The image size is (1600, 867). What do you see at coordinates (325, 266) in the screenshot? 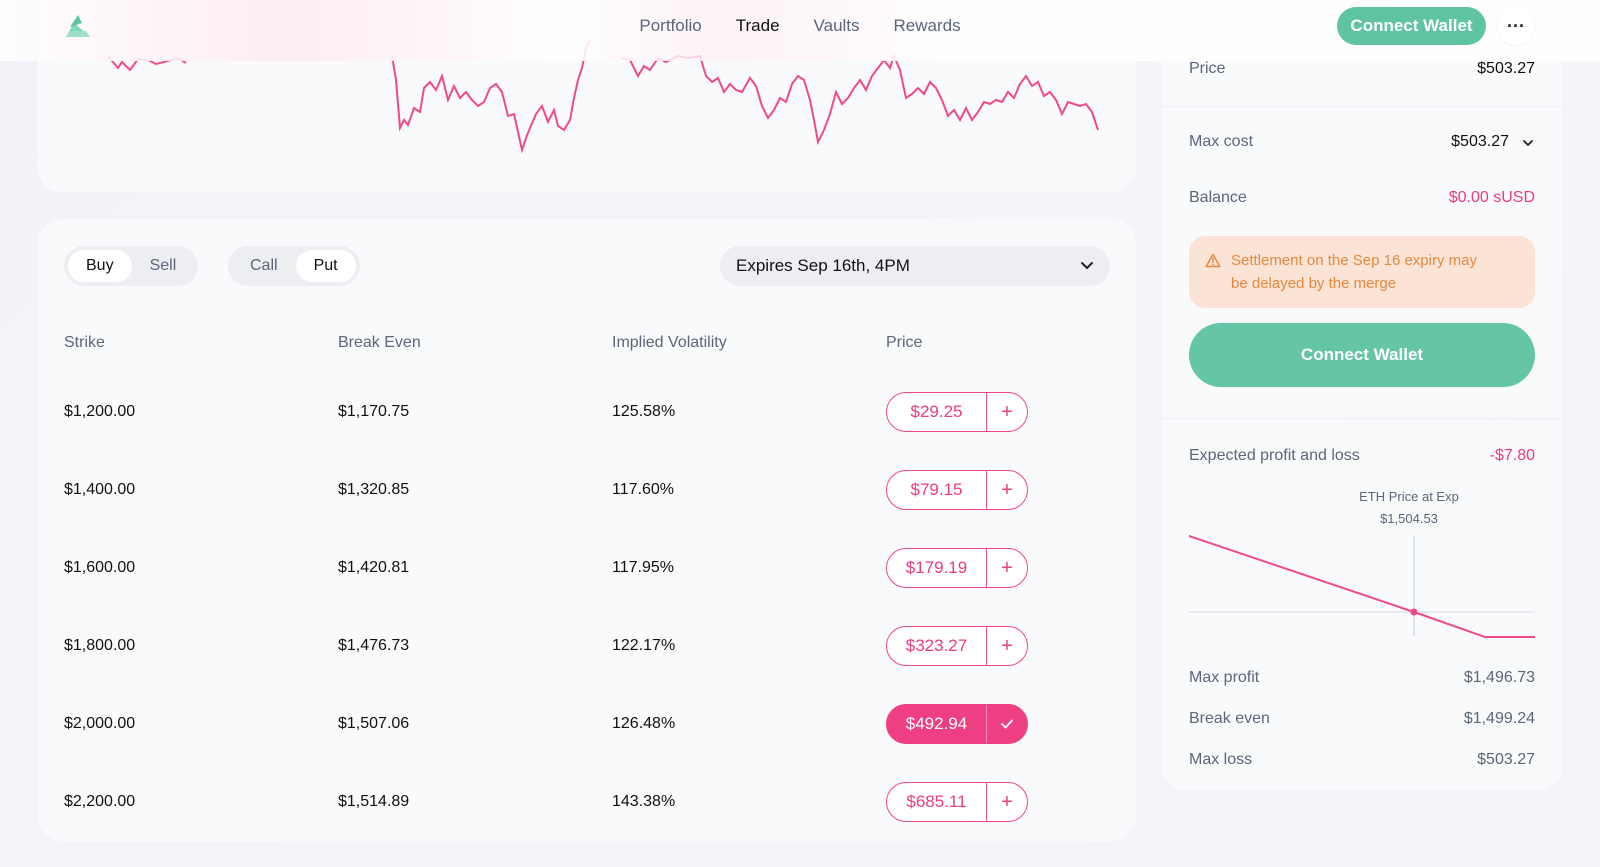
I see `put-toggle-button: Put` at bounding box center [325, 266].